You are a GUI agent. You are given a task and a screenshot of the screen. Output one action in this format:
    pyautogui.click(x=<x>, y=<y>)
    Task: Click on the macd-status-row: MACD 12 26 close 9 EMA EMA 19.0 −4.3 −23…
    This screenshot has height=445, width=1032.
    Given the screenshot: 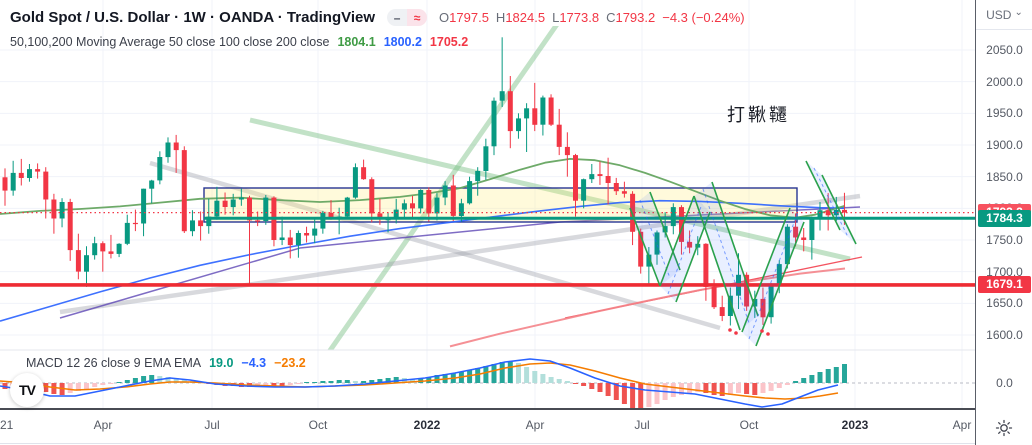 What is the action you would take?
    pyautogui.click(x=166, y=363)
    